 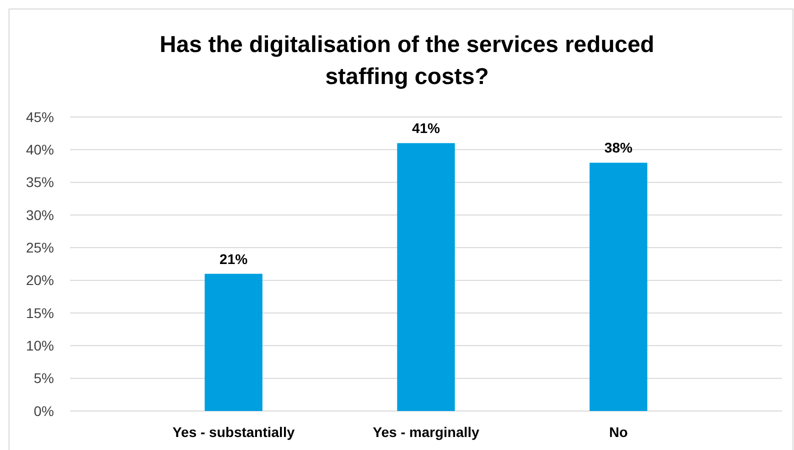 What do you see at coordinates (40, 214) in the screenshot?
I see `y-tick-label: 30%` at bounding box center [40, 214].